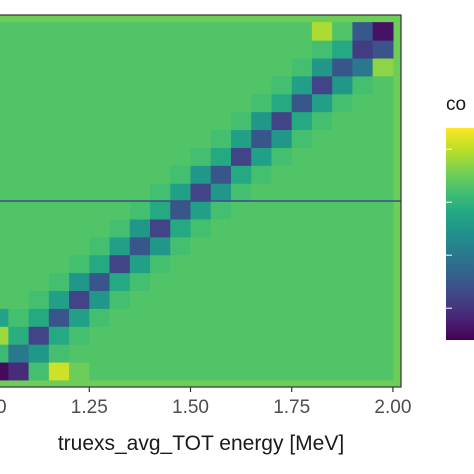  I want to click on x-axis-title: truexs_avg_TOT energy [MeV], so click(201, 443).